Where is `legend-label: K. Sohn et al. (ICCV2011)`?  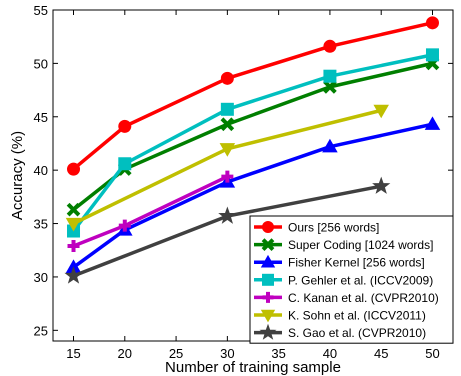
legend-label: K. Sohn et al. (ICCV2011) is located at coordinates (357, 316).